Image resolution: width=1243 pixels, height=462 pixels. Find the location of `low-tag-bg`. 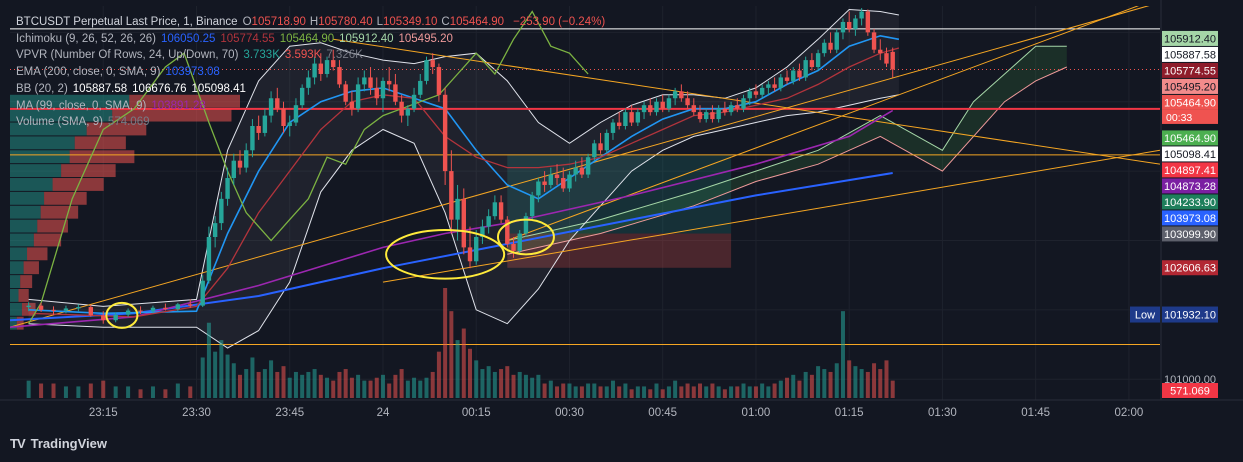

low-tag-bg is located at coordinates (1145, 314).